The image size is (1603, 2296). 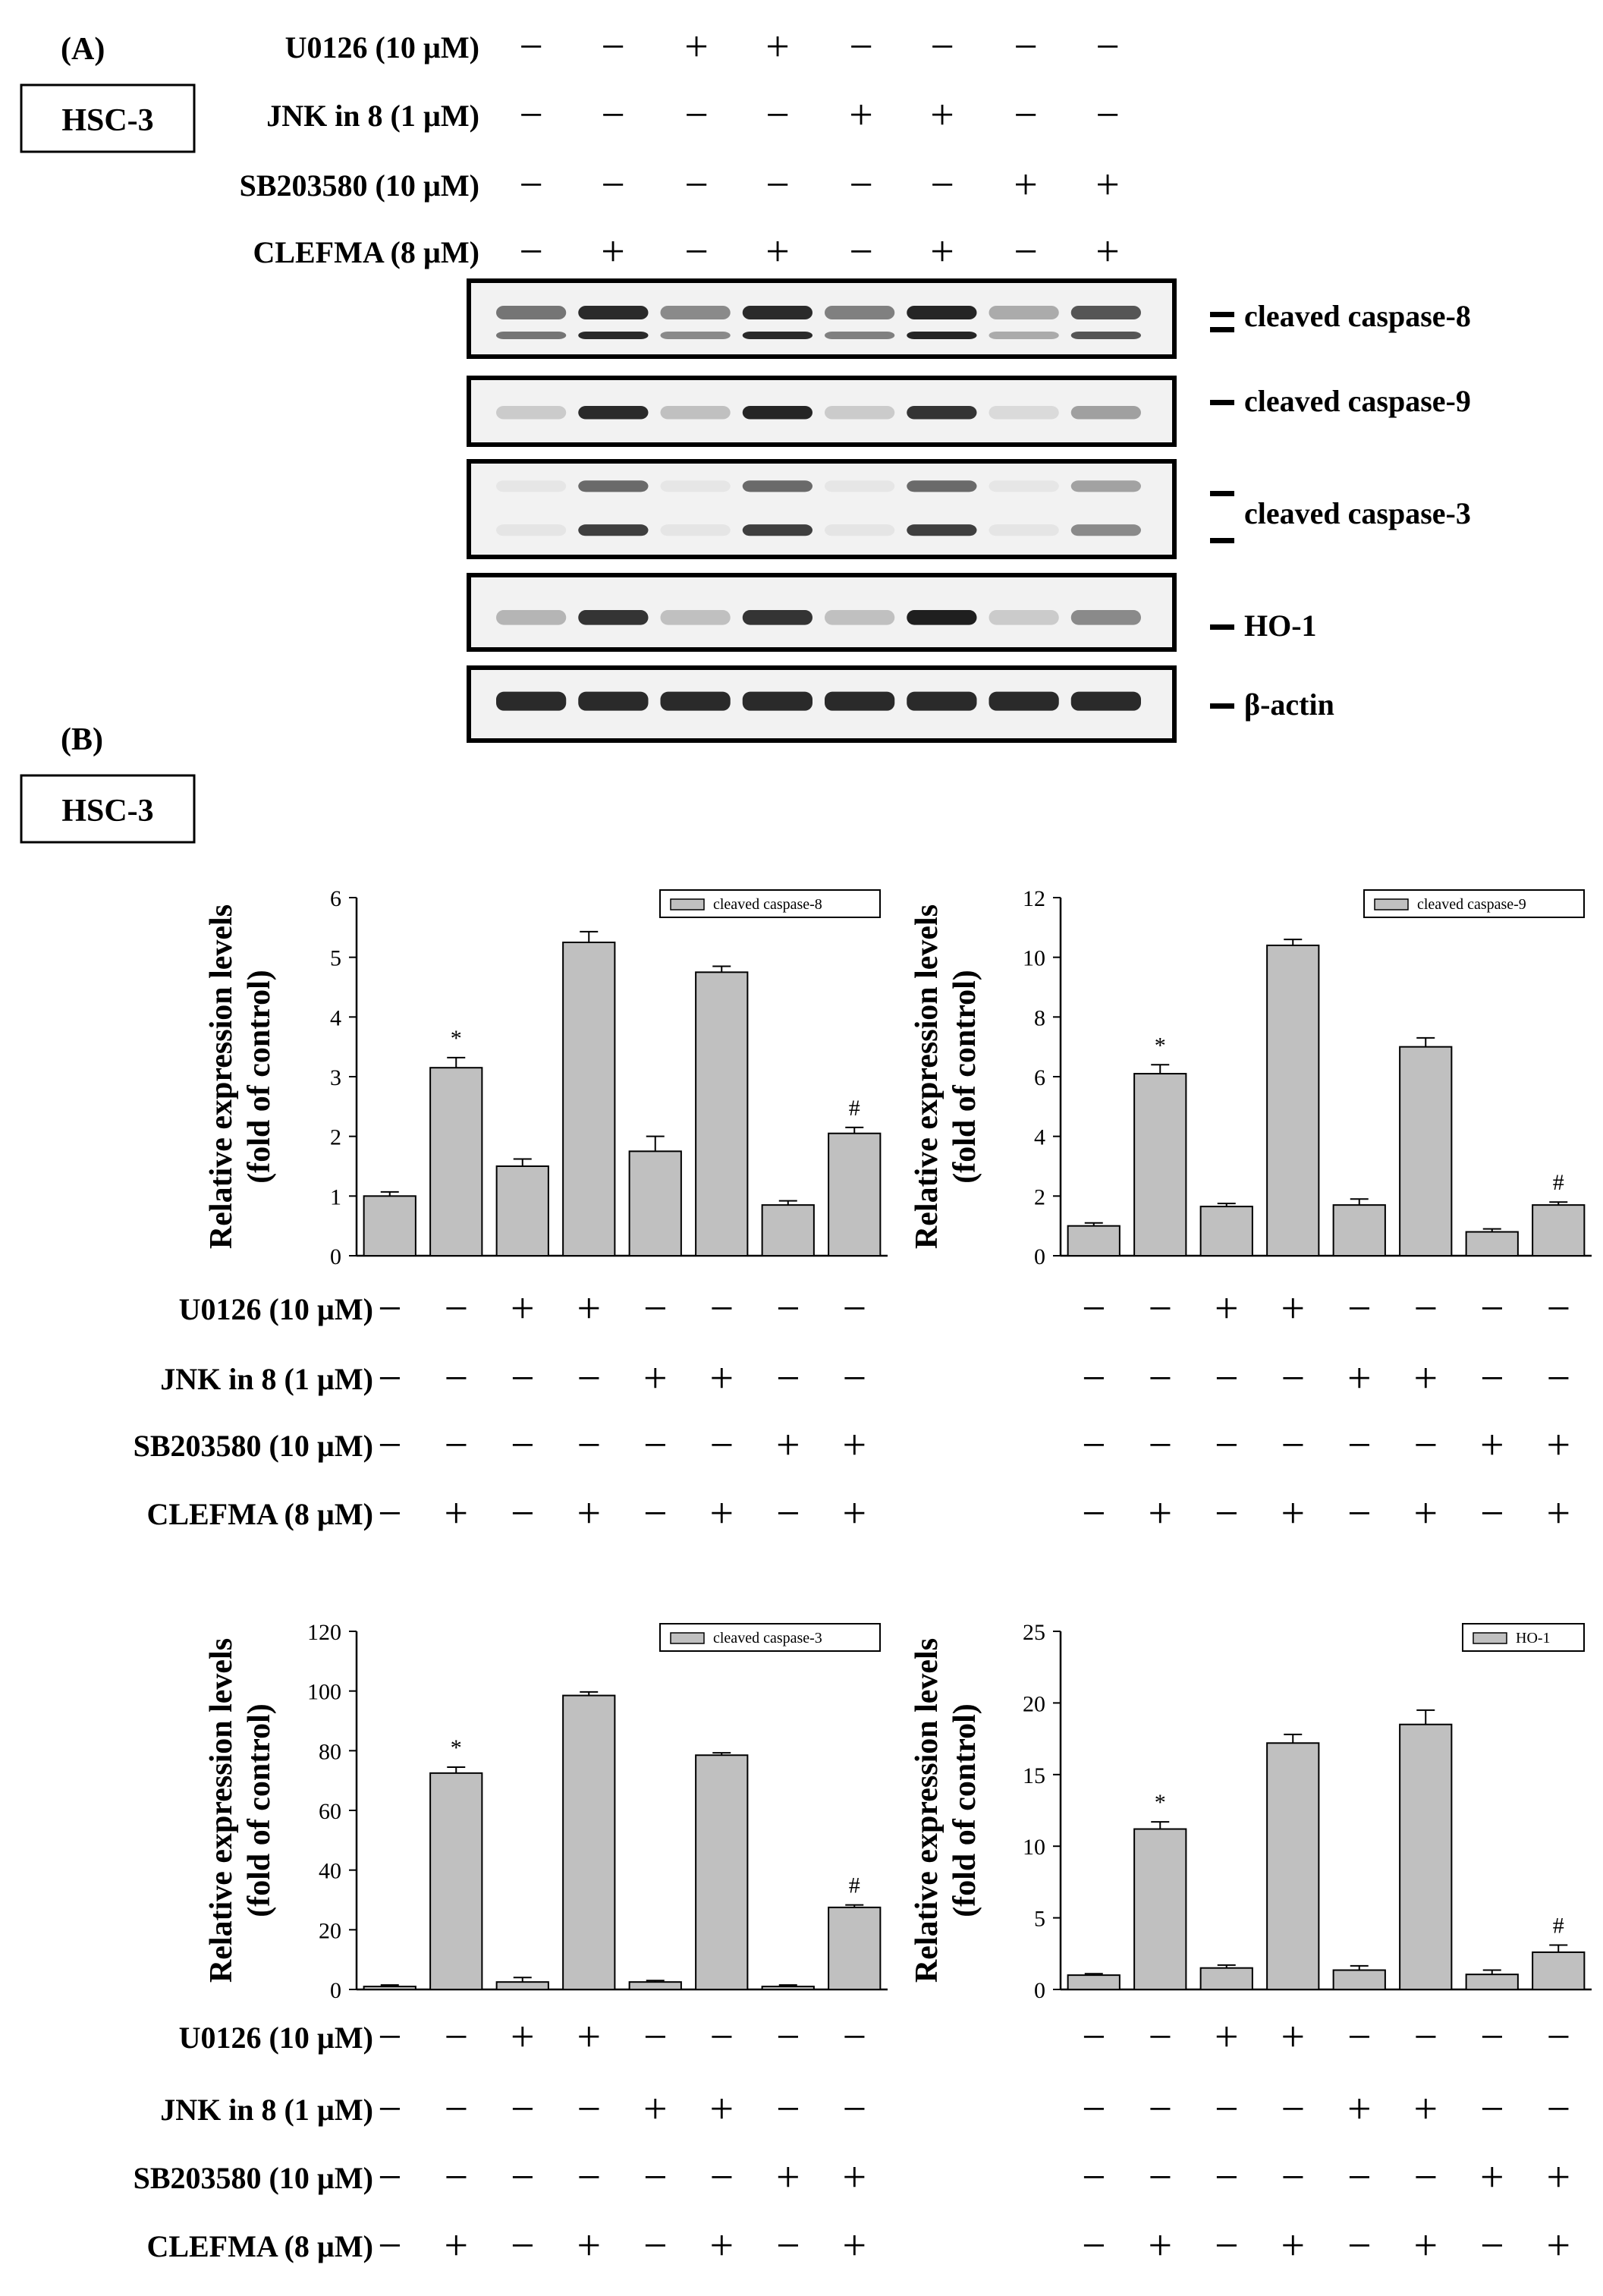 I want to click on treatment-label-a: SB203580 (10 µM), so click(x=359, y=185).